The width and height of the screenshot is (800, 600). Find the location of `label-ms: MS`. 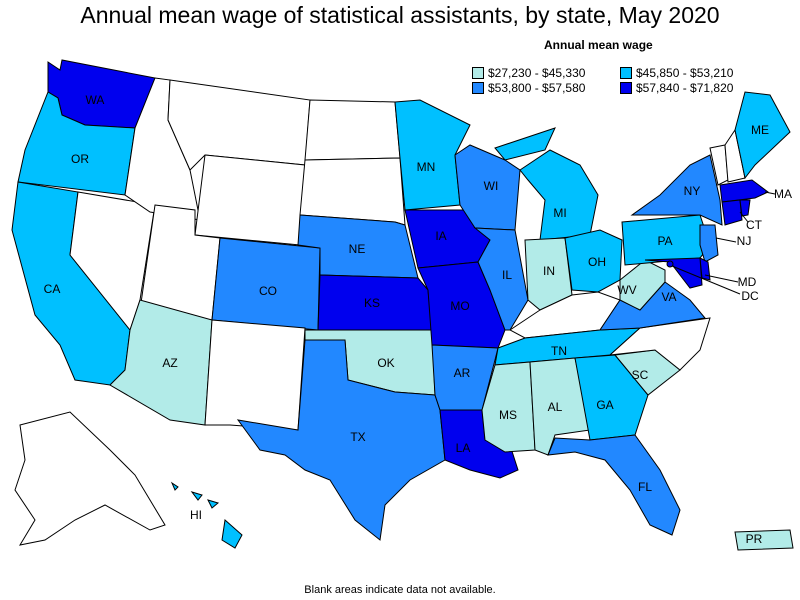

label-ms: MS is located at coordinates (508, 415).